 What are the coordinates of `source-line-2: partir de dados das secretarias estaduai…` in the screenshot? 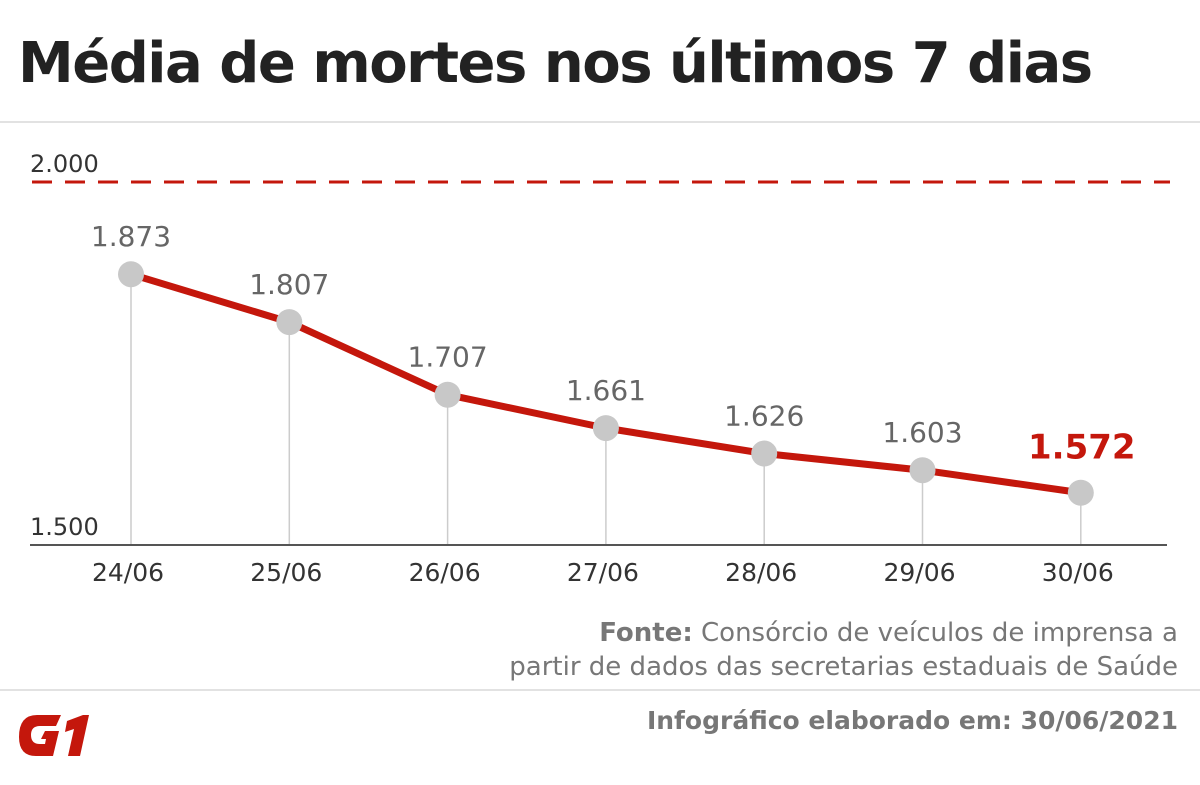 It's located at (843, 667).